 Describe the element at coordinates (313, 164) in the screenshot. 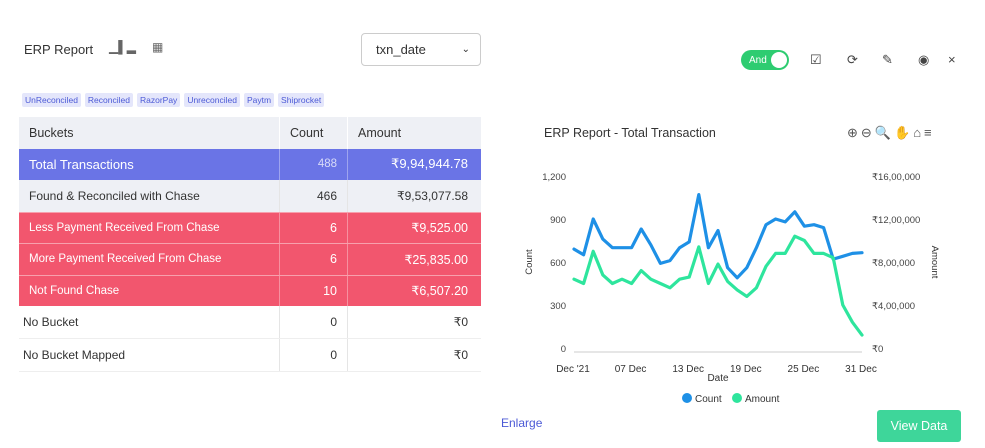

I see `bucket-count: 488` at that location.